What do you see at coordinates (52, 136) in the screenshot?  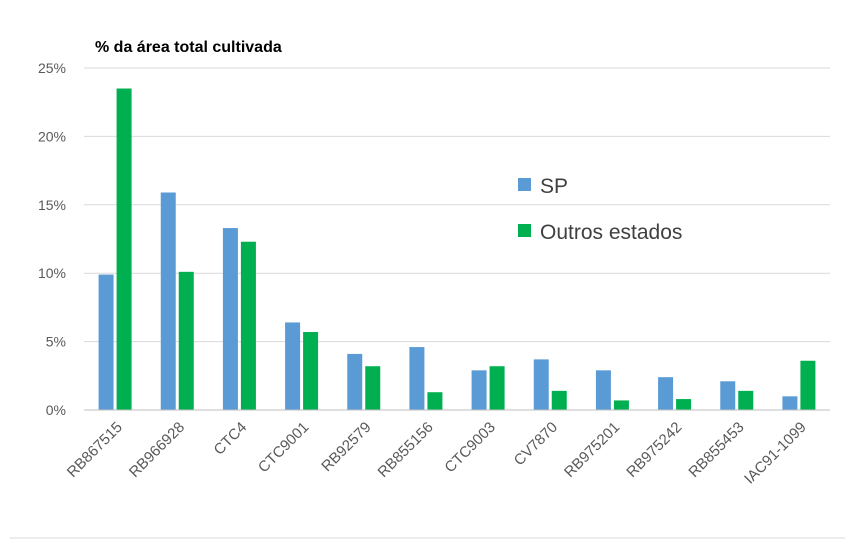 I see `y-tick-label: 20%` at bounding box center [52, 136].